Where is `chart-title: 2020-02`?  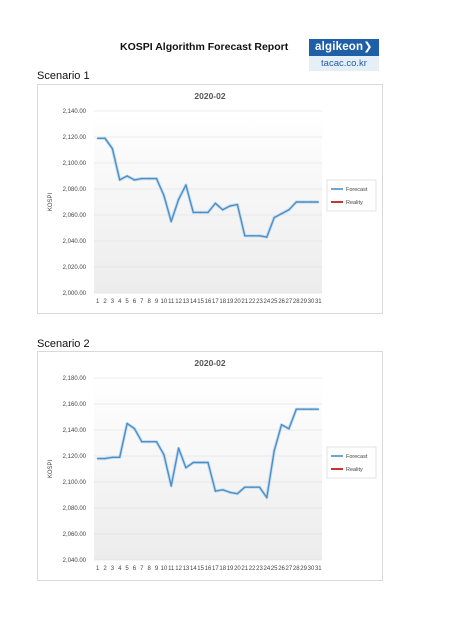
chart-title: 2020-02 is located at coordinates (209, 96).